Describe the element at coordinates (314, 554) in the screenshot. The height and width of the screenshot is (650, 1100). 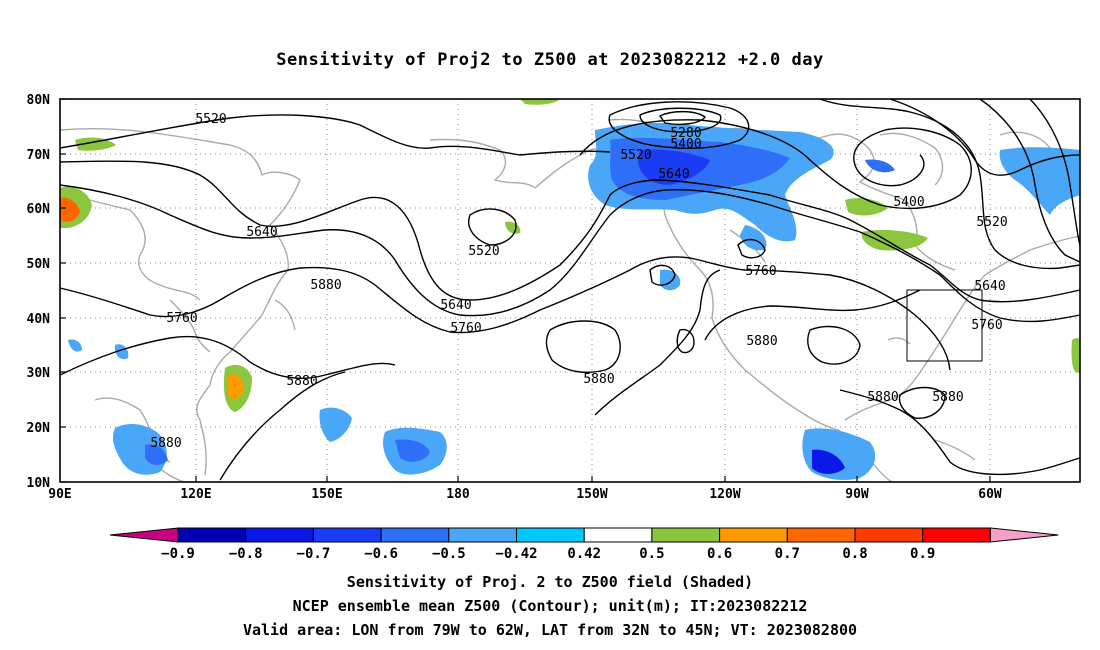
I see `colorbar-label: −0.7` at that location.